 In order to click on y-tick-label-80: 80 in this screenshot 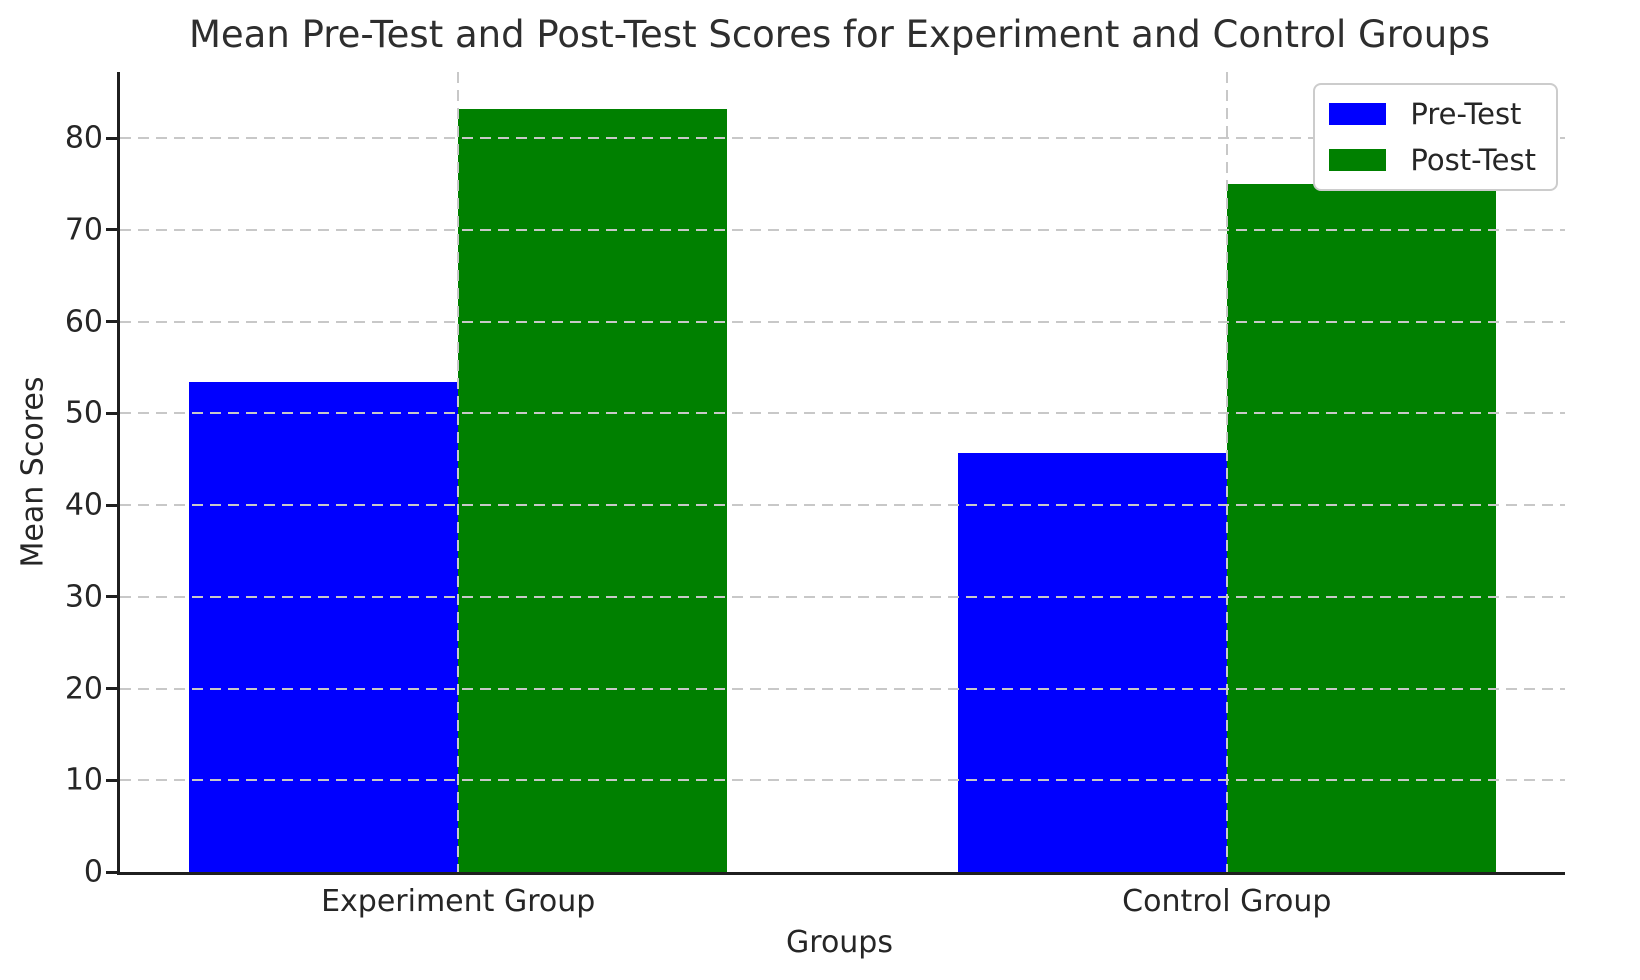, I will do `click(83, 138)`.